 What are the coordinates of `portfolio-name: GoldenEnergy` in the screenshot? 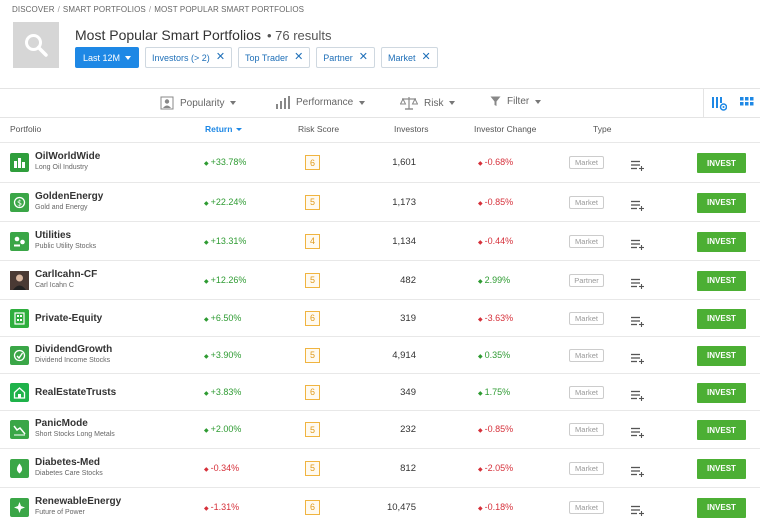 It's located at (69, 196).